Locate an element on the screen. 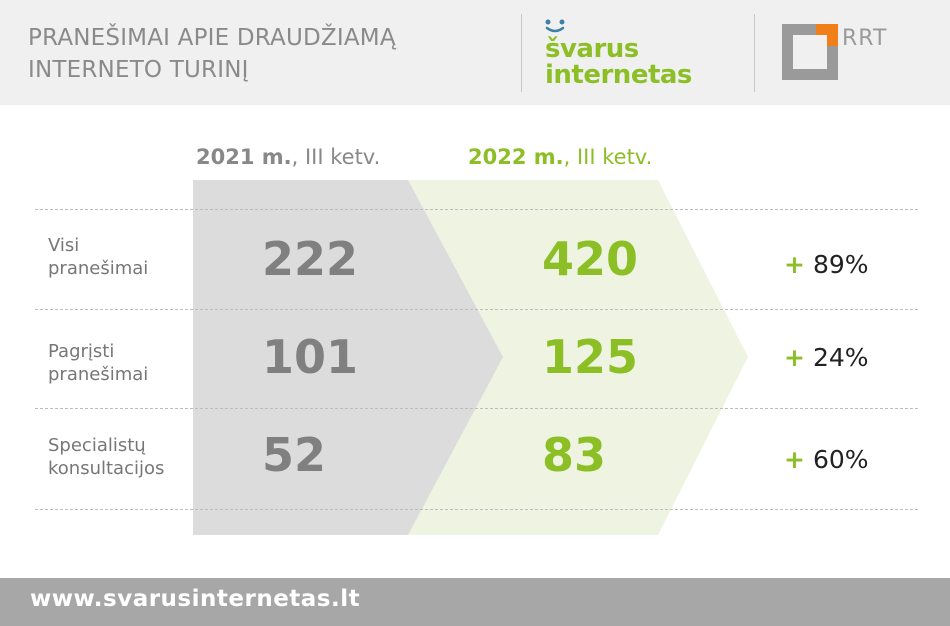 This screenshot has height=626, width=950. row-label-visi: Visi pranešimai is located at coordinates (98, 257).